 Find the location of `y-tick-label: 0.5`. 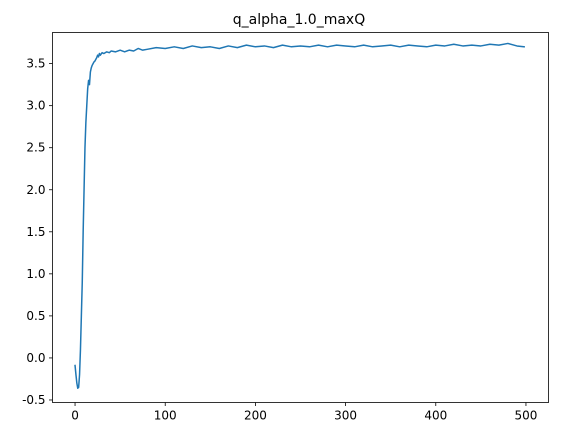

y-tick-label: 0.5 is located at coordinates (35, 316).